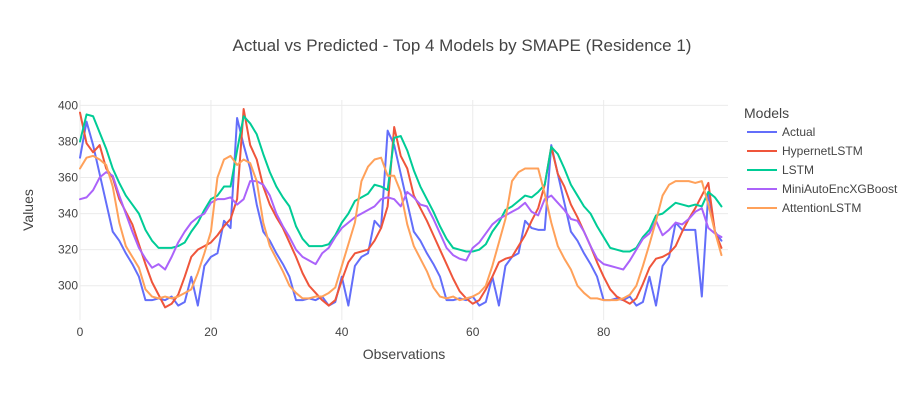  What do you see at coordinates (473, 332) in the screenshot?
I see `x-tick-label: 60` at bounding box center [473, 332].